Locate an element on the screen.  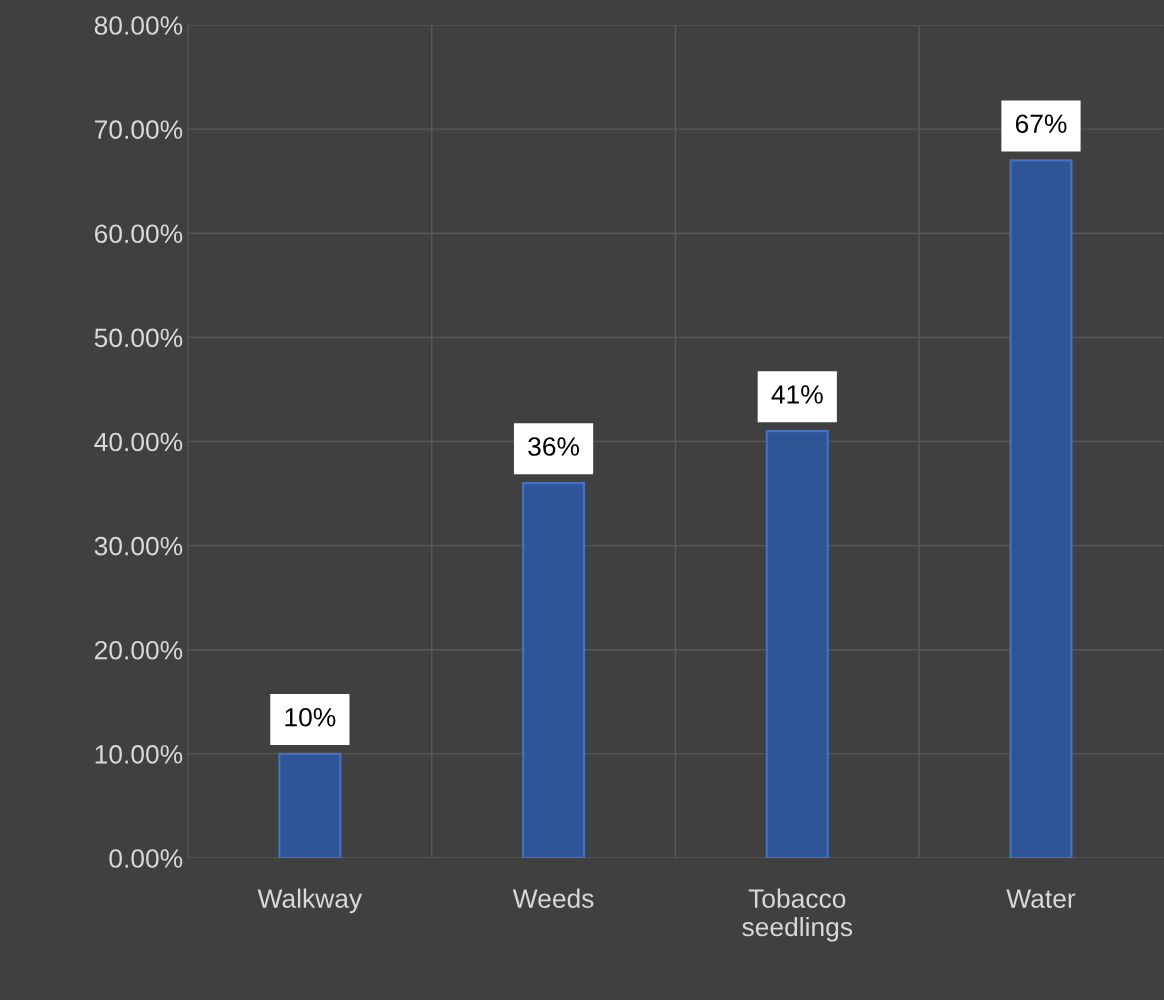
data-label: 41% is located at coordinates (797, 394).